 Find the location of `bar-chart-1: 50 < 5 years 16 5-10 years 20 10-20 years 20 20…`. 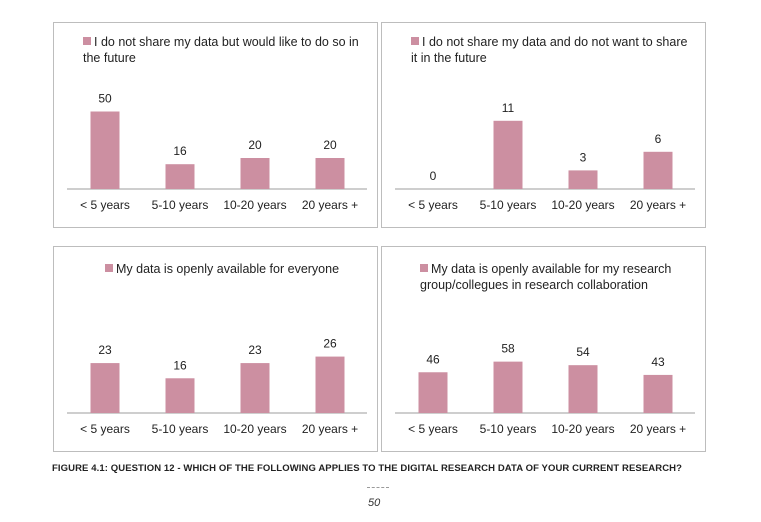

bar-chart-1: 50 < 5 years 16 5-10 years 20 10-20 years 20 20… is located at coordinates (217, 152).